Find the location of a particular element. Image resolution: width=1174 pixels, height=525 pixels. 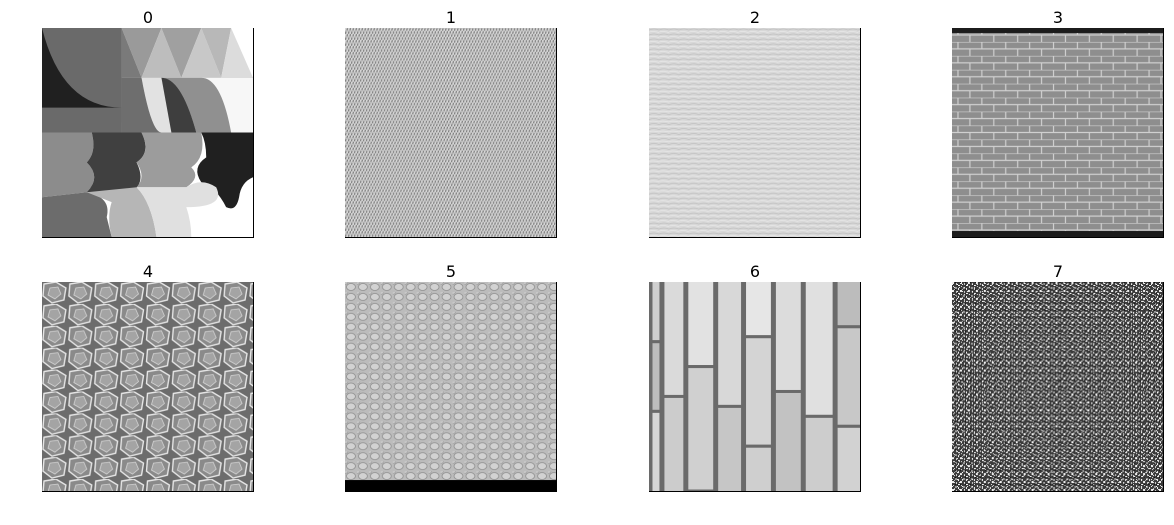

brick-grid-texture is located at coordinates (1057, 132).